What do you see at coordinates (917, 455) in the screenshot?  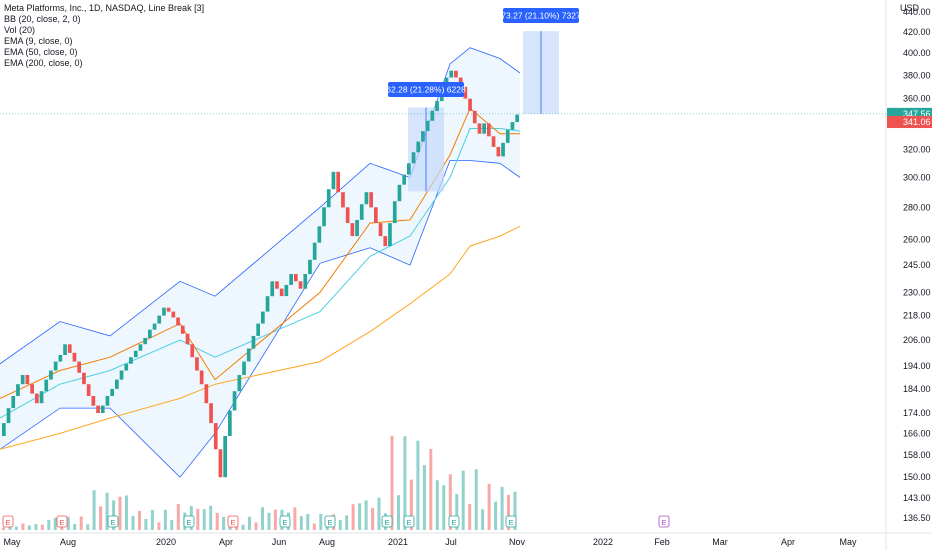 I see `y-tick-label: 158.00` at bounding box center [917, 455].